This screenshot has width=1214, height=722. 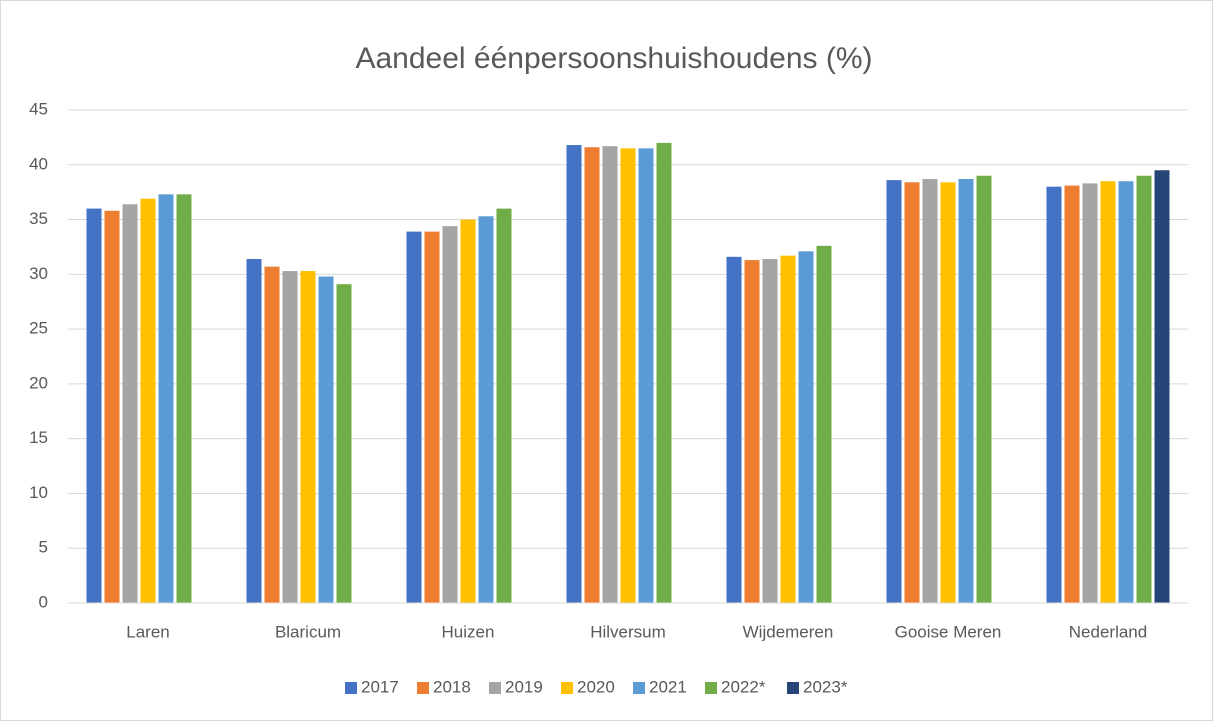 I want to click on legend-label: 2018, so click(x=452, y=686).